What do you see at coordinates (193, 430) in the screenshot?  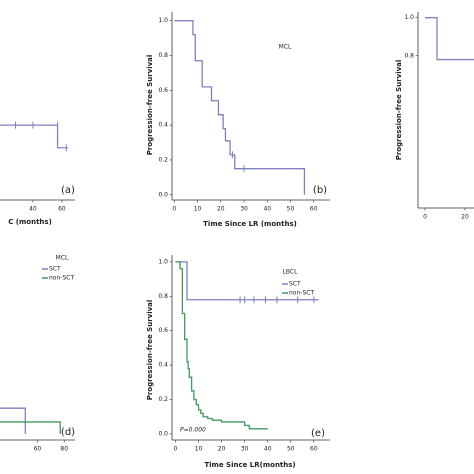 I see `annotation: P=0.000` at bounding box center [193, 430].